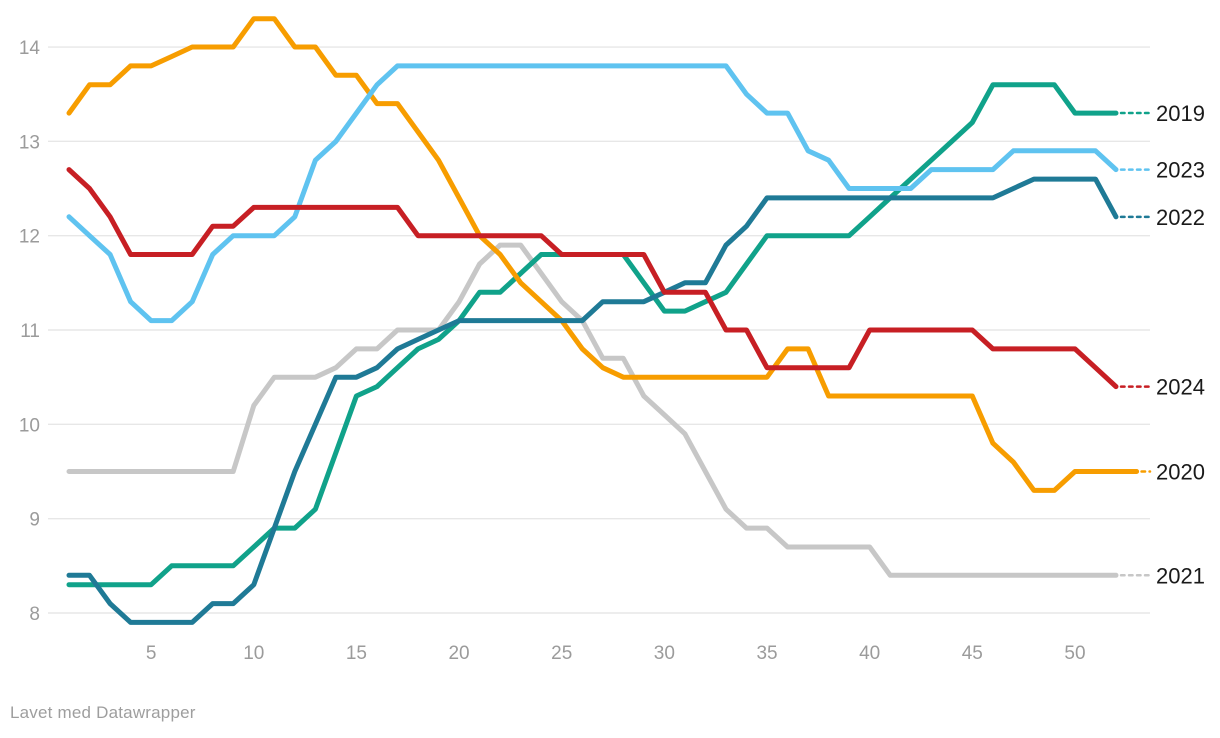 The width and height of the screenshot is (1220, 738). What do you see at coordinates (34, 520) in the screenshot?
I see `y-axis-tick-9: 9` at bounding box center [34, 520].